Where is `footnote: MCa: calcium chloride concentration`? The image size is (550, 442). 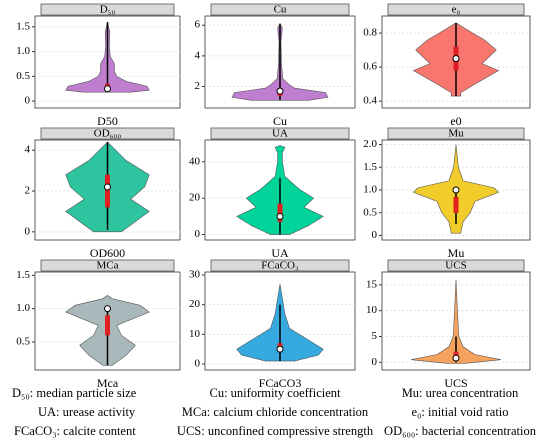
footnote: MCa: calcium chloride concentration is located at coordinates (275, 412).